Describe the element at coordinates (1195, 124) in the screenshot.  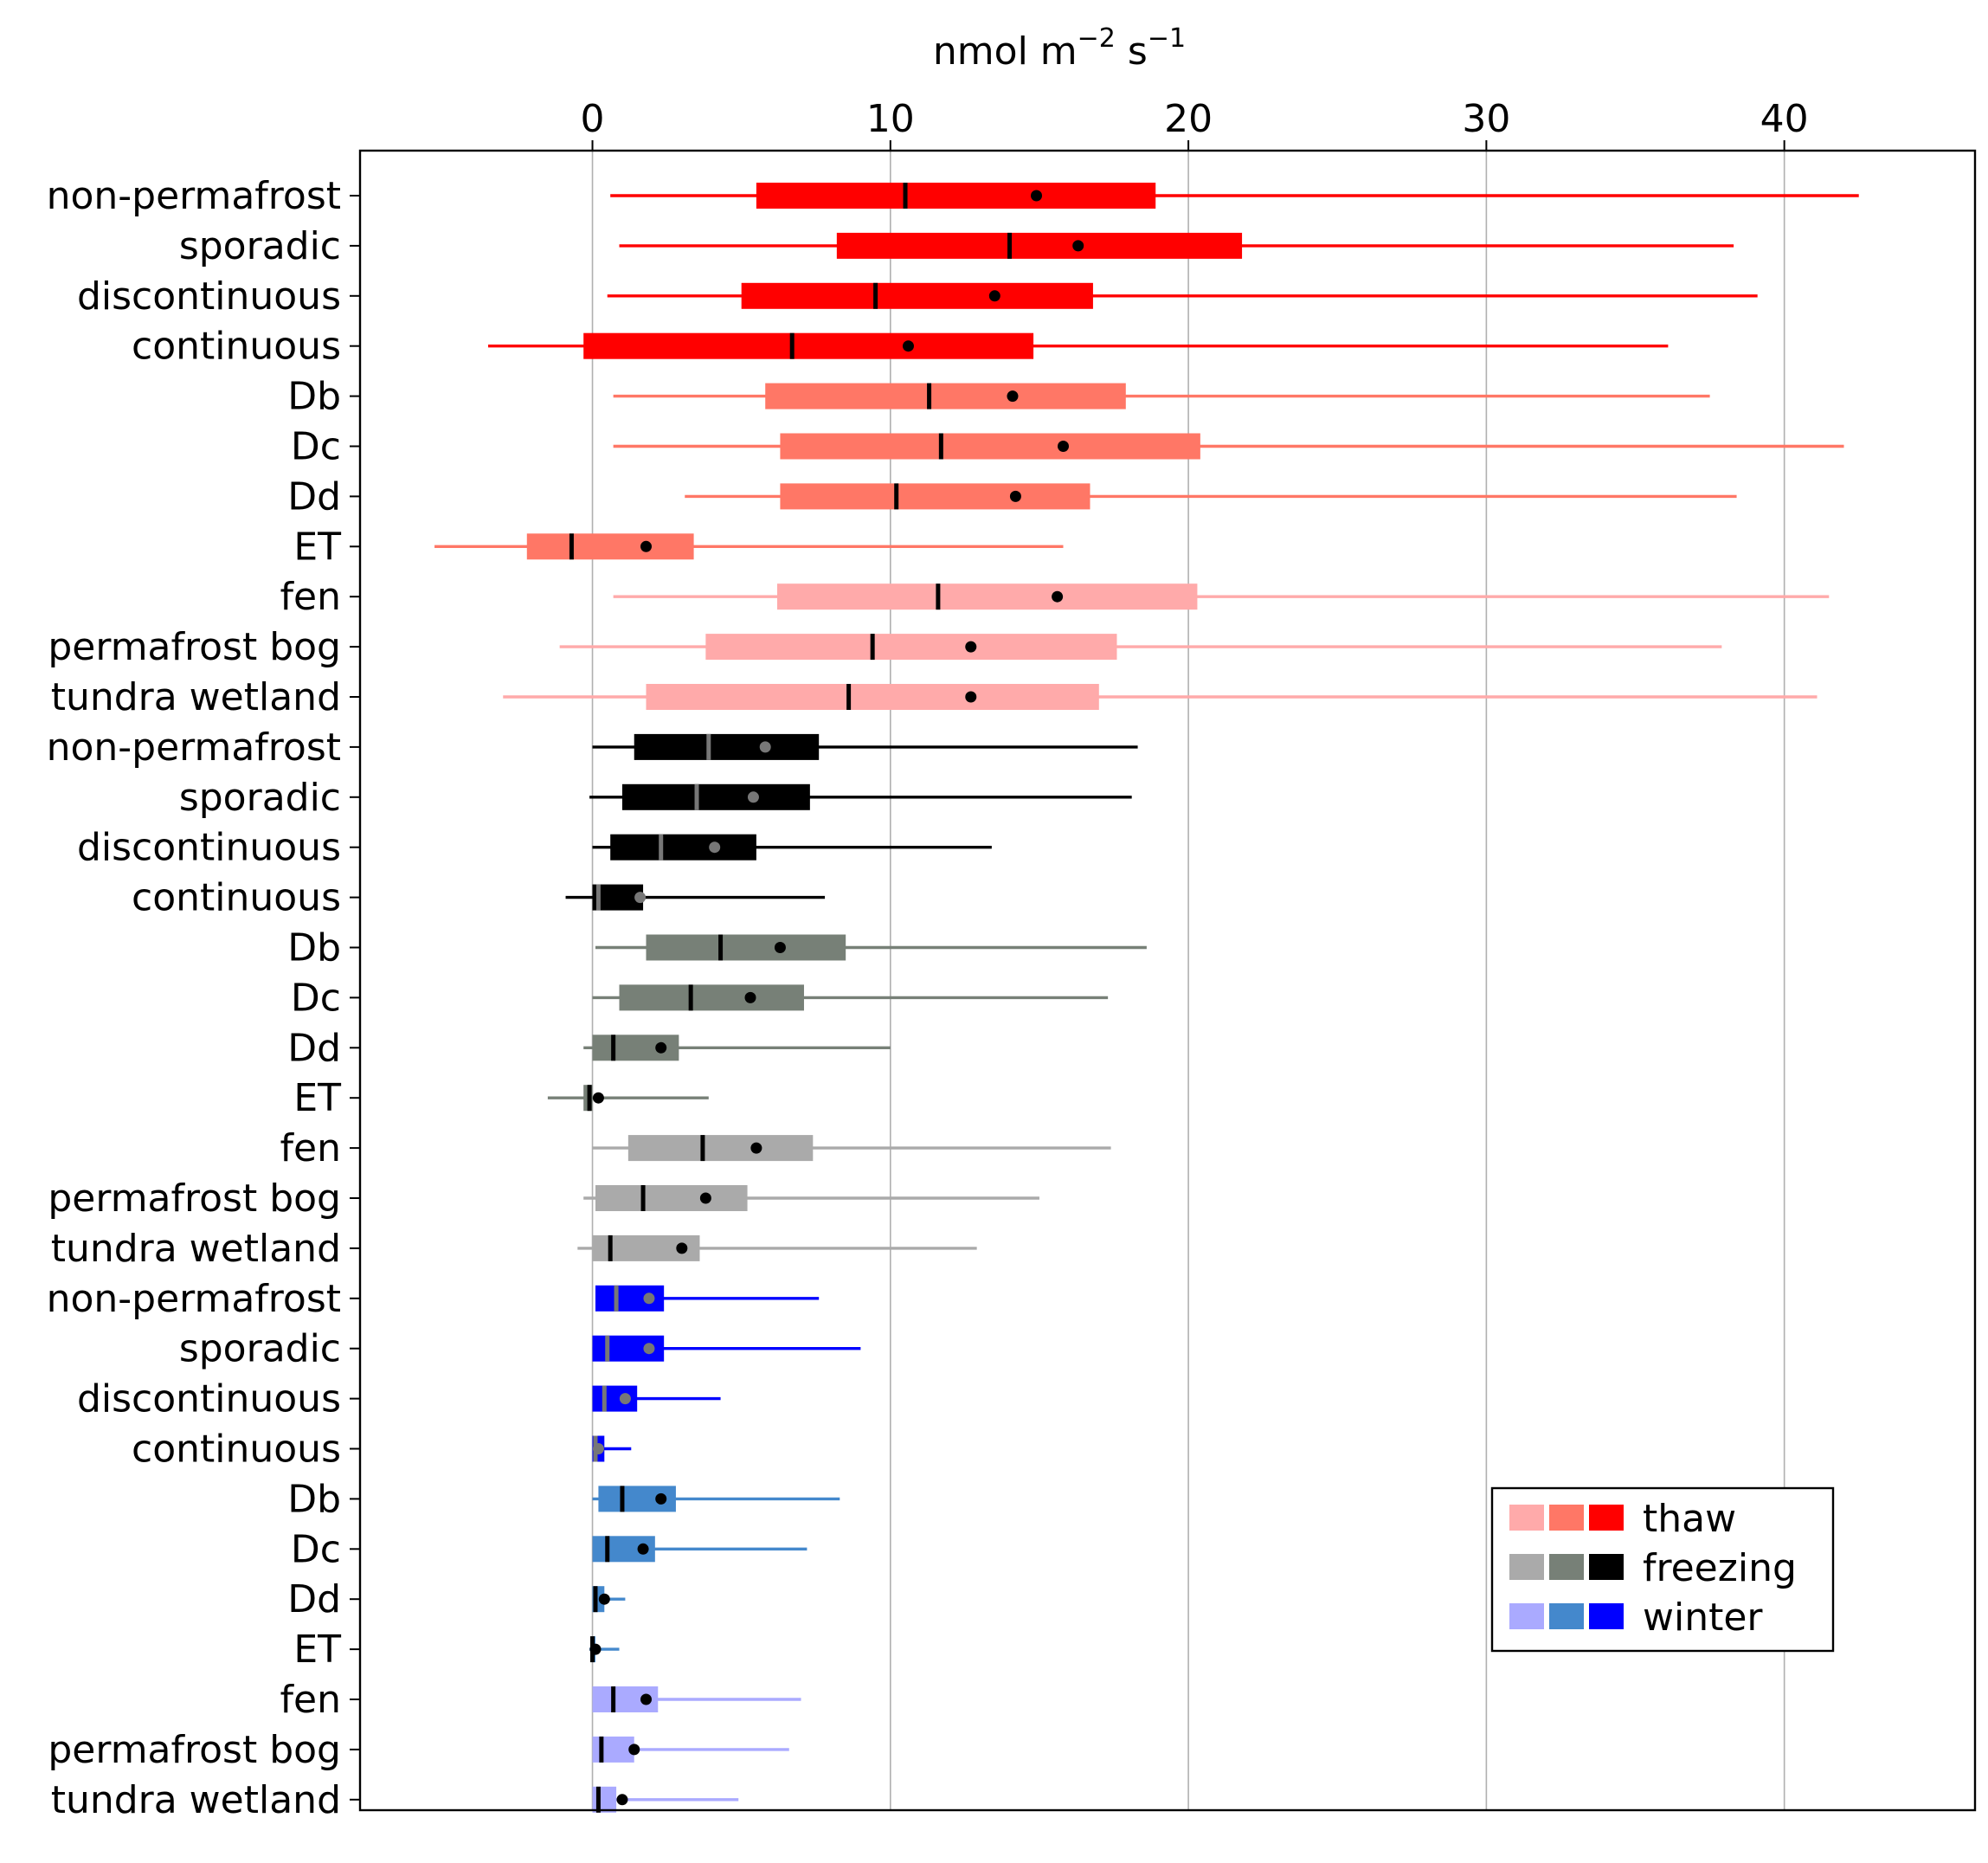
I see `x-axis: 0 10 20 30 40` at that location.